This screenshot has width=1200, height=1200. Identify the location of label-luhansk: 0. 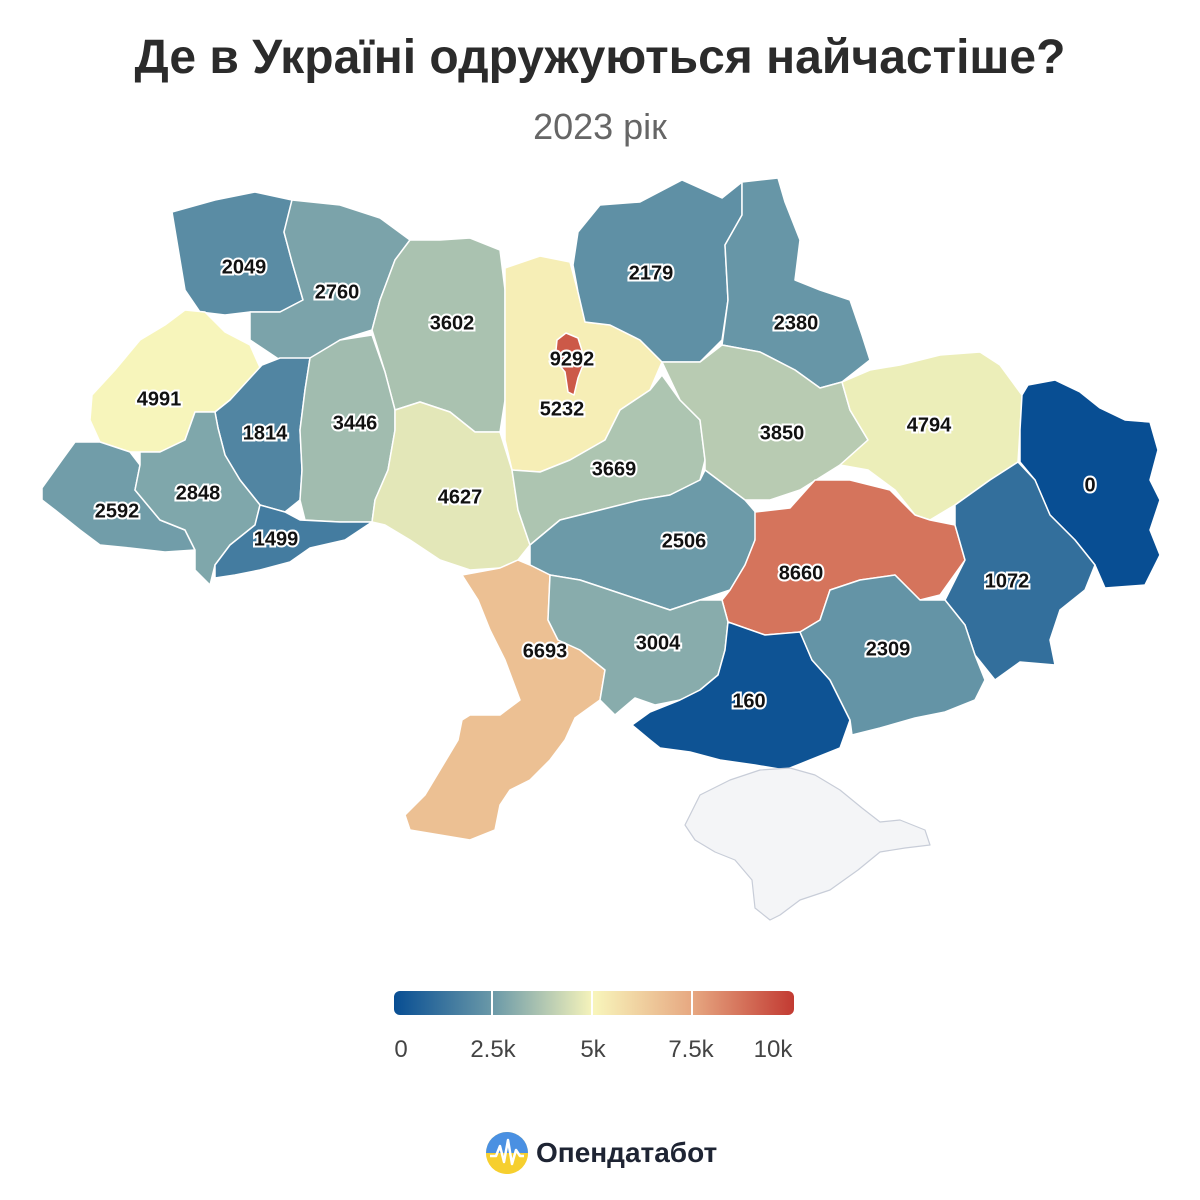
(1089, 485).